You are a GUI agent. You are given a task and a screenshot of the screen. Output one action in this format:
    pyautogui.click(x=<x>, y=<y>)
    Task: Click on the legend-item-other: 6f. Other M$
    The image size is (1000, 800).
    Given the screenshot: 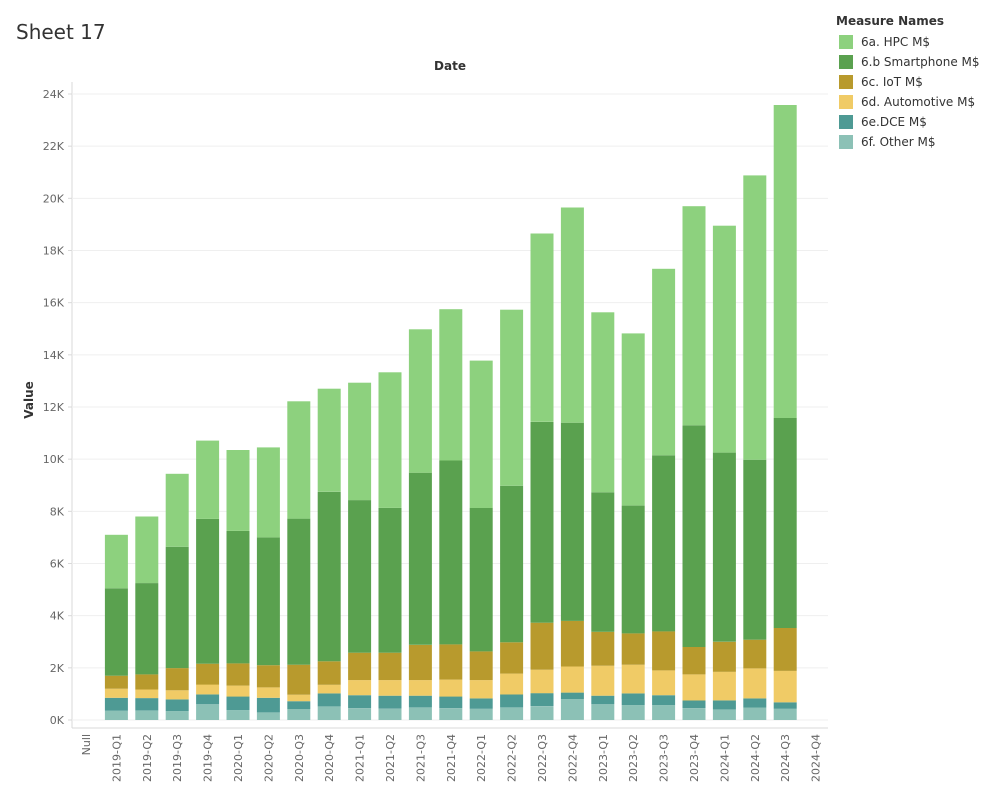 What is the action you would take?
    pyautogui.click(x=916, y=142)
    